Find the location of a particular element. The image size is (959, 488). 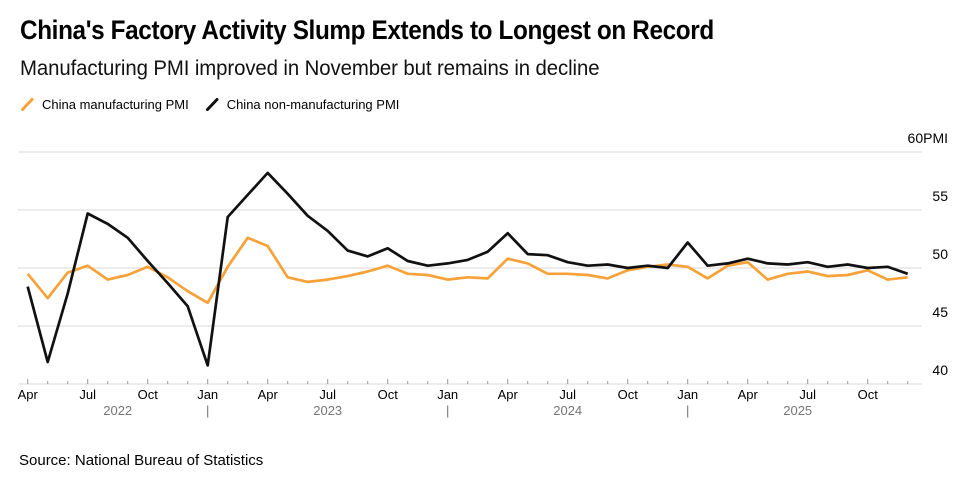

series-line-manufacturing is located at coordinates (467, 270).